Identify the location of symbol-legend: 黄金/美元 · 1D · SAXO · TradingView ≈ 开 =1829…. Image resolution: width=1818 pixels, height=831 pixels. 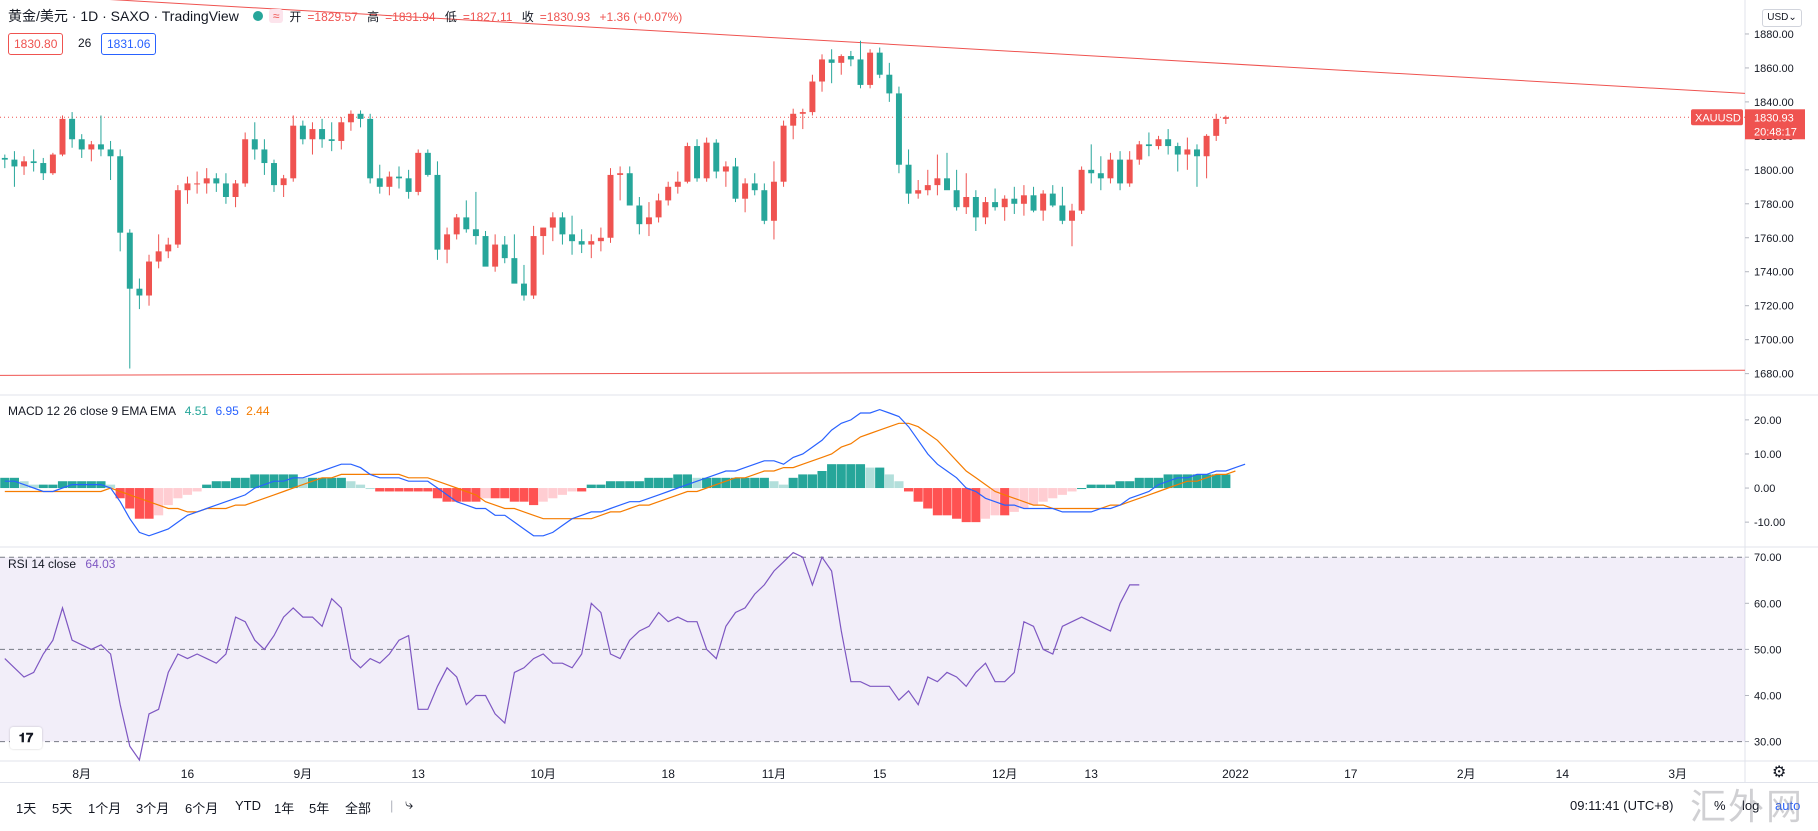
(351, 16).